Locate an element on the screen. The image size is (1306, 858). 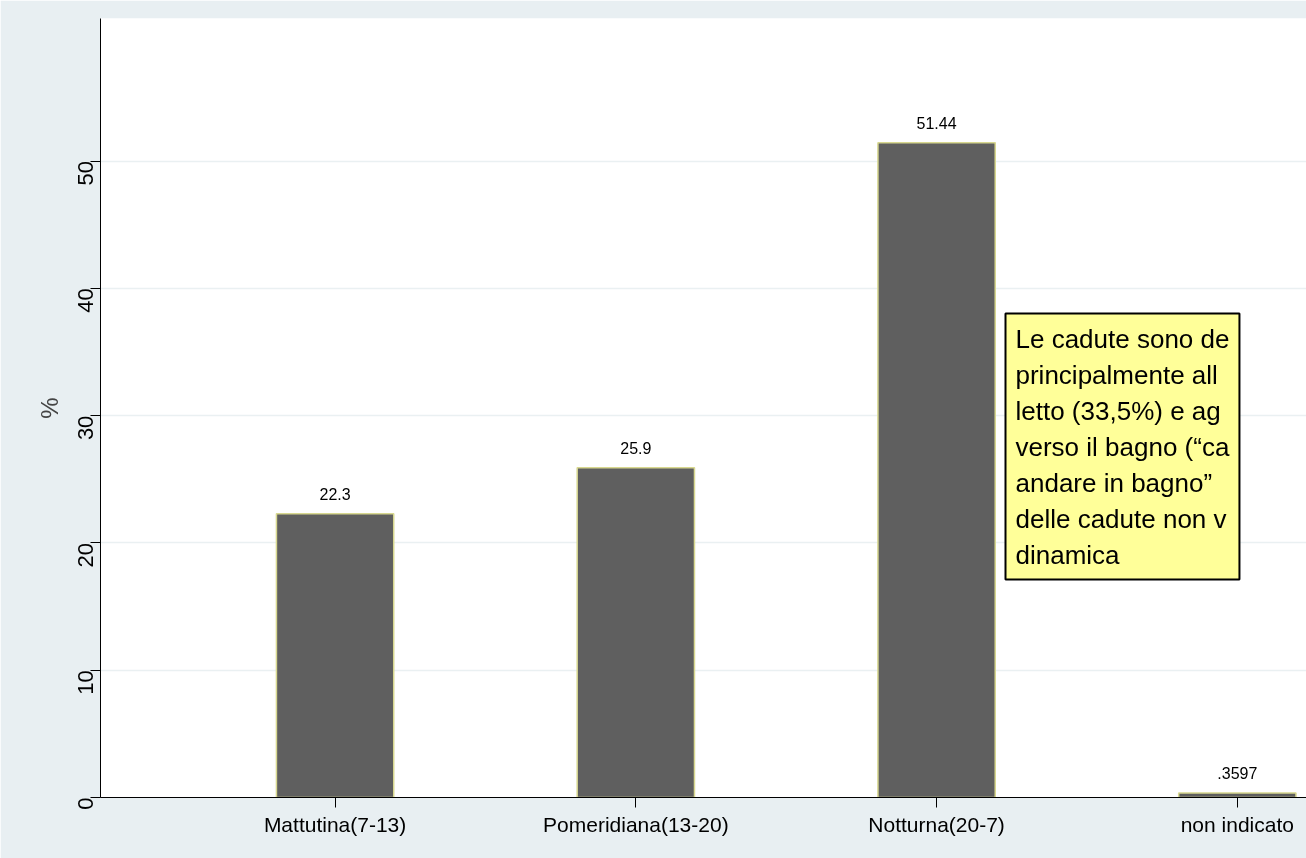
x-tick-label: non indicato is located at coordinates (1237, 824).